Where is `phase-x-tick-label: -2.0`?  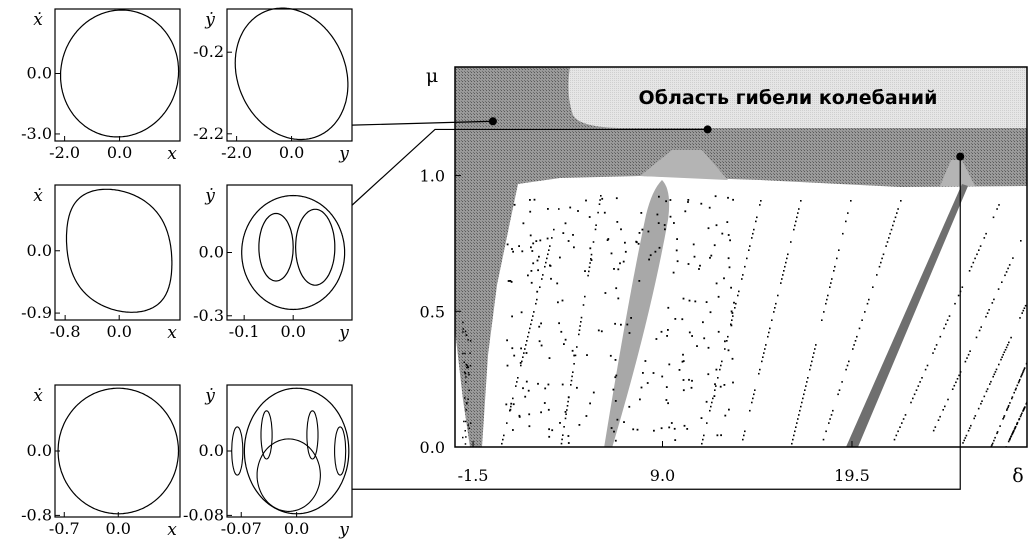
phase-x-tick-label: -2.0 is located at coordinates (64, 152).